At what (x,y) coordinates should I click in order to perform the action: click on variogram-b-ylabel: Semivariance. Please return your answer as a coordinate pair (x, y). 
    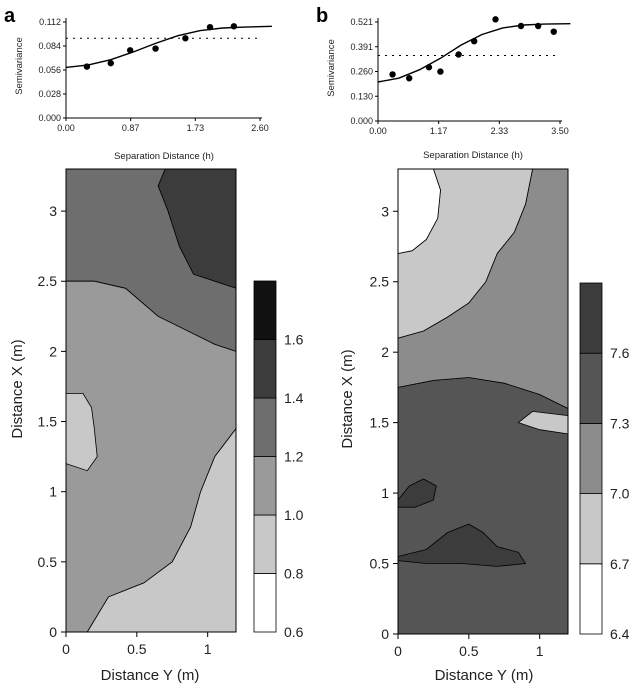
    Looking at the image, I should click on (331, 68).